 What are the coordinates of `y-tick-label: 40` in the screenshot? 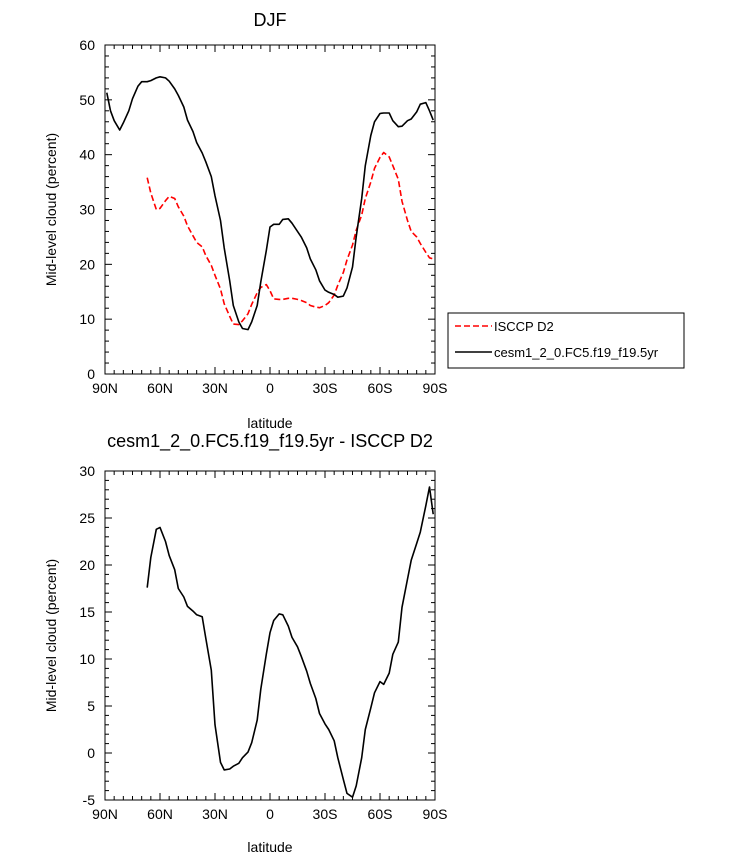 It's located at (87, 155).